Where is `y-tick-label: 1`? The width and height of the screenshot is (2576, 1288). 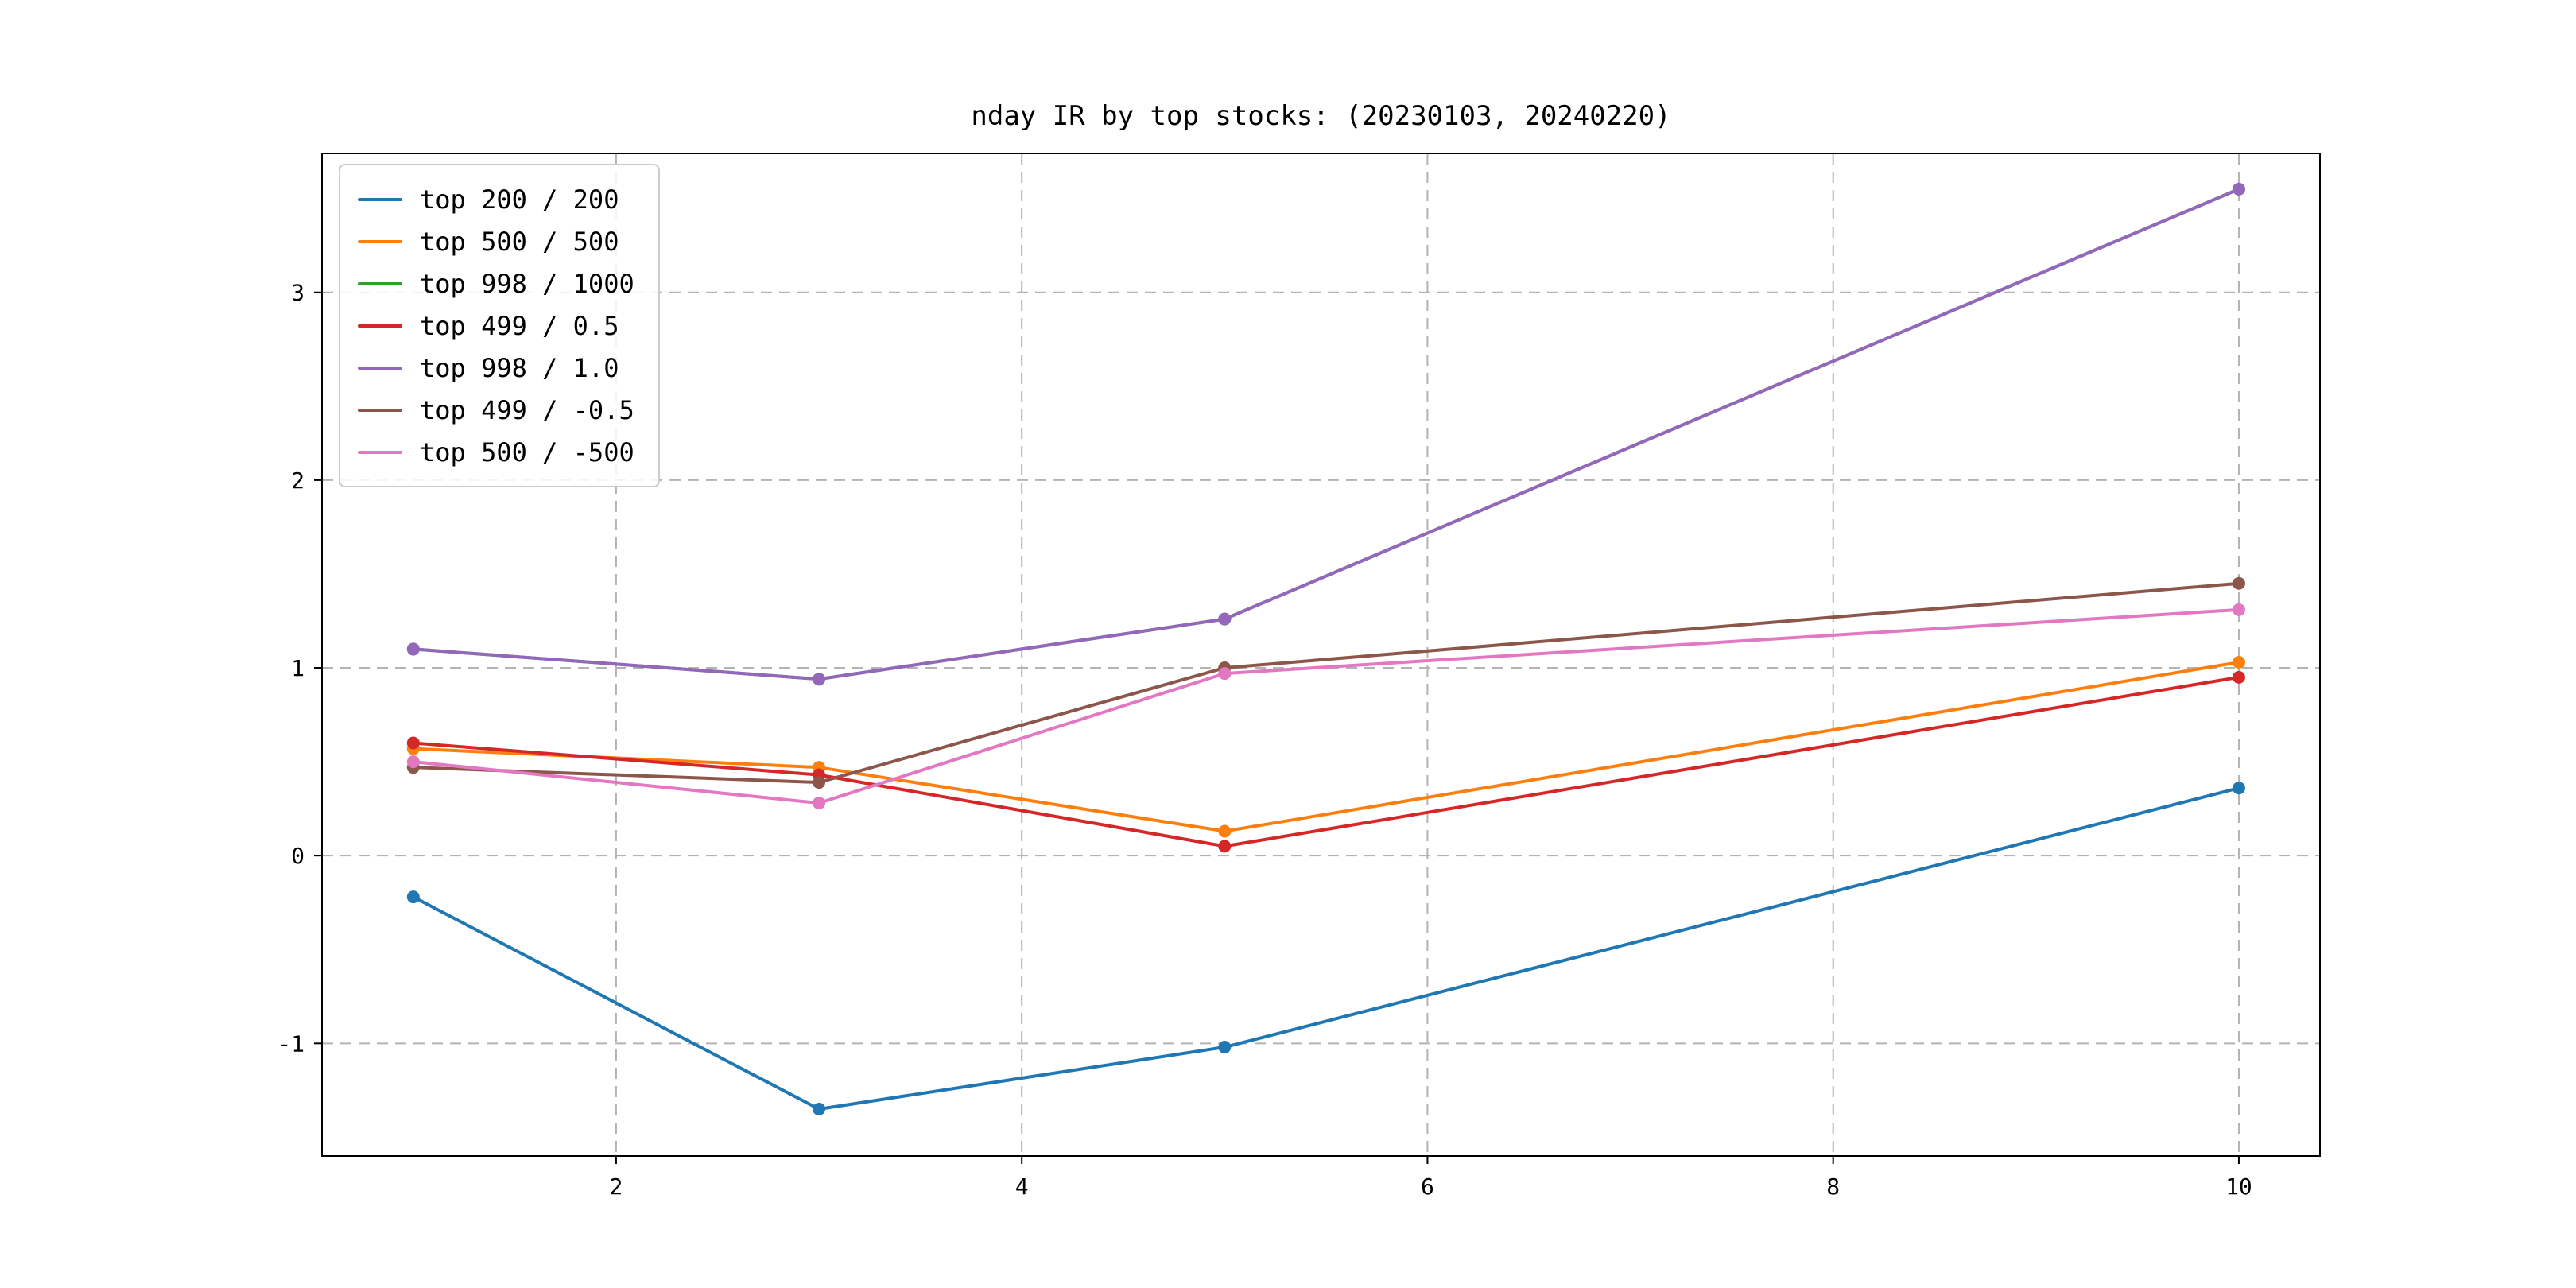 y-tick-label: 1 is located at coordinates (298, 668).